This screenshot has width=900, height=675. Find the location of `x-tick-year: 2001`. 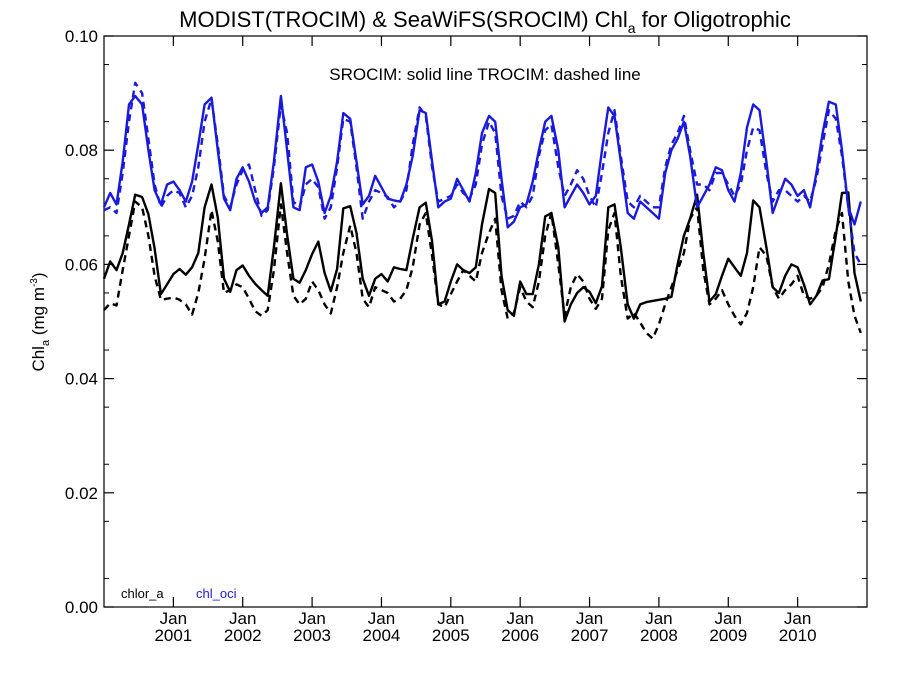

x-tick-year: 2001 is located at coordinates (173, 635).